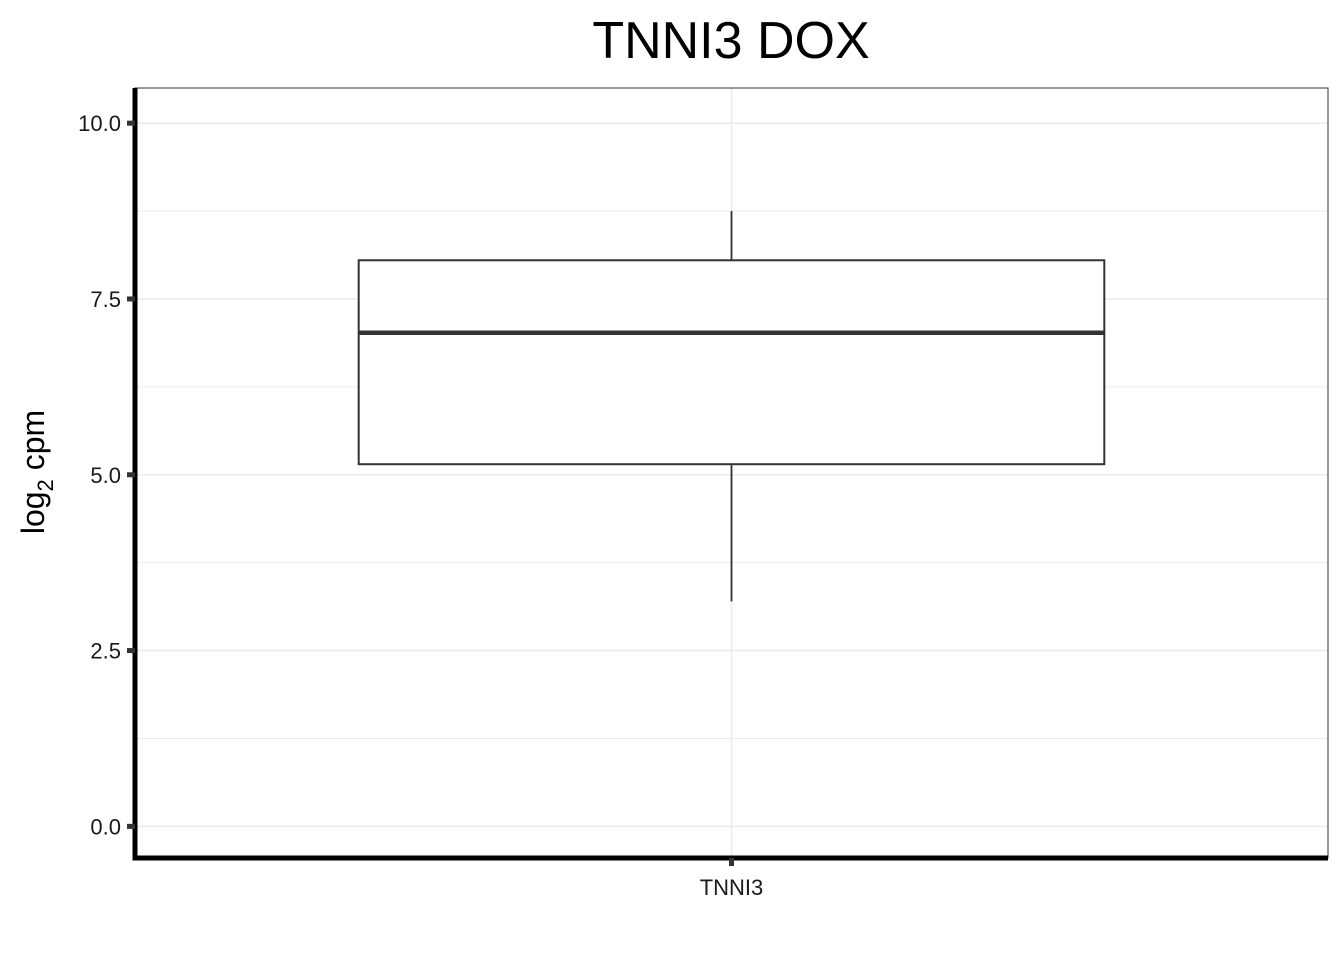  I want to click on y-tick-label: 0.0, so click(105, 826).